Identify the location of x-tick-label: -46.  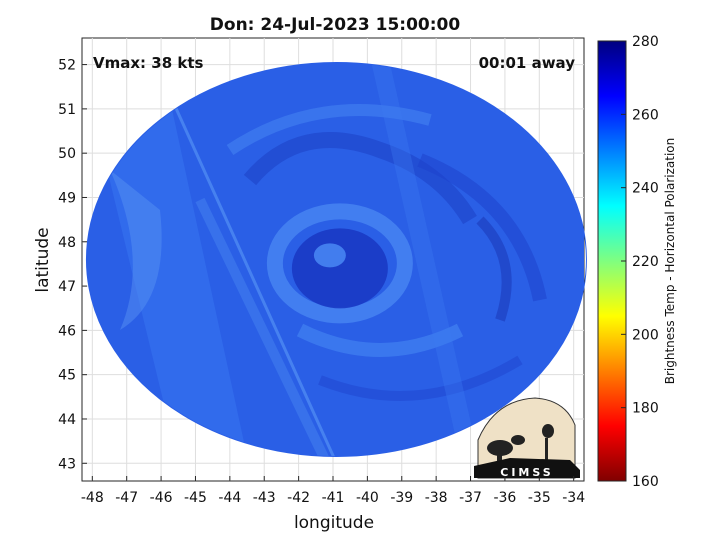
(161, 498).